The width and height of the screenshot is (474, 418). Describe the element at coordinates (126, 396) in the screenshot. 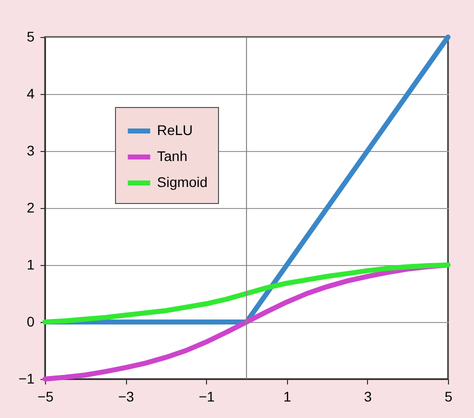

I see `x-tick-label: −3` at that location.